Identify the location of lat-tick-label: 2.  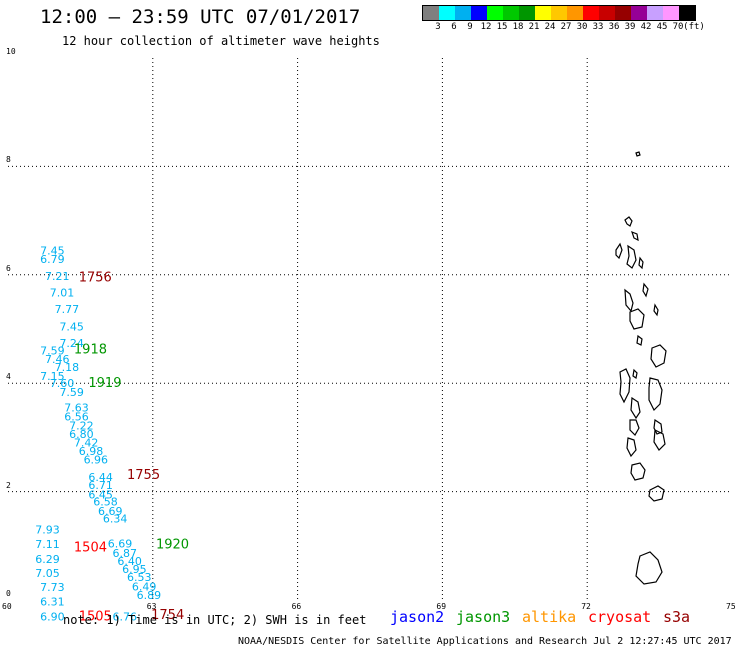
(8, 485).